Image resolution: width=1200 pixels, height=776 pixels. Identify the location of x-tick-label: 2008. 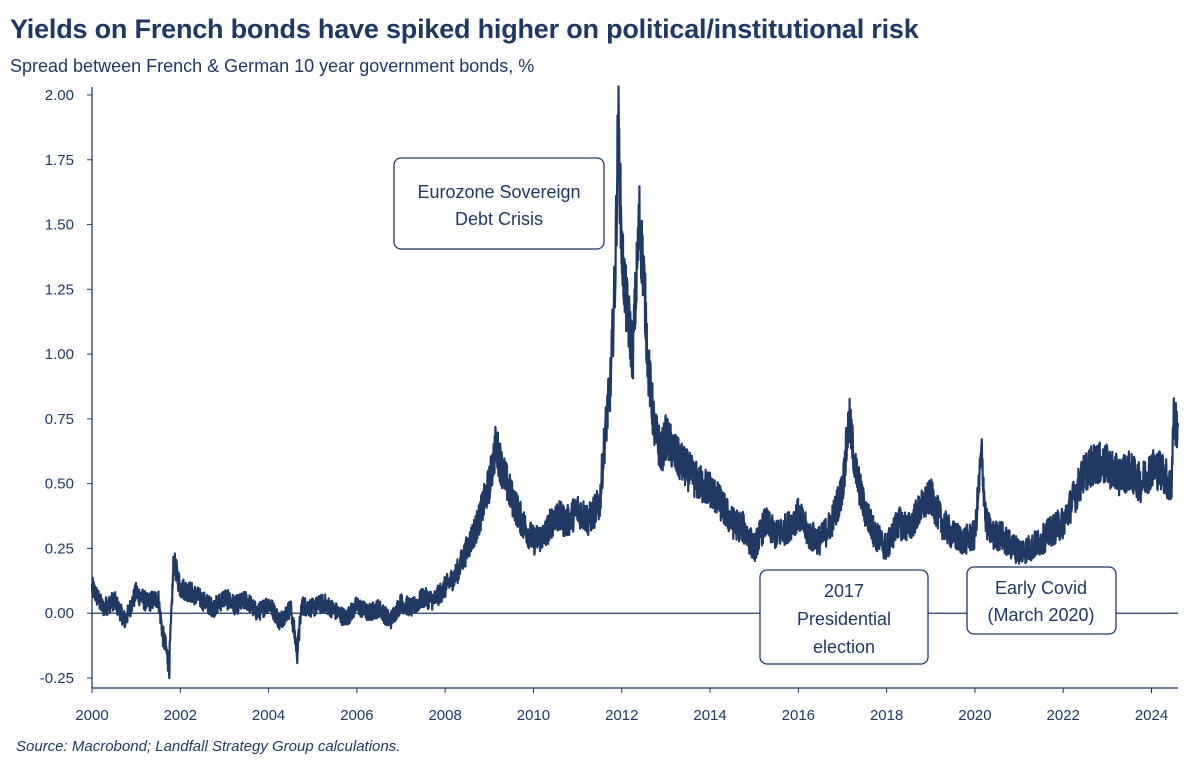
(444, 715).